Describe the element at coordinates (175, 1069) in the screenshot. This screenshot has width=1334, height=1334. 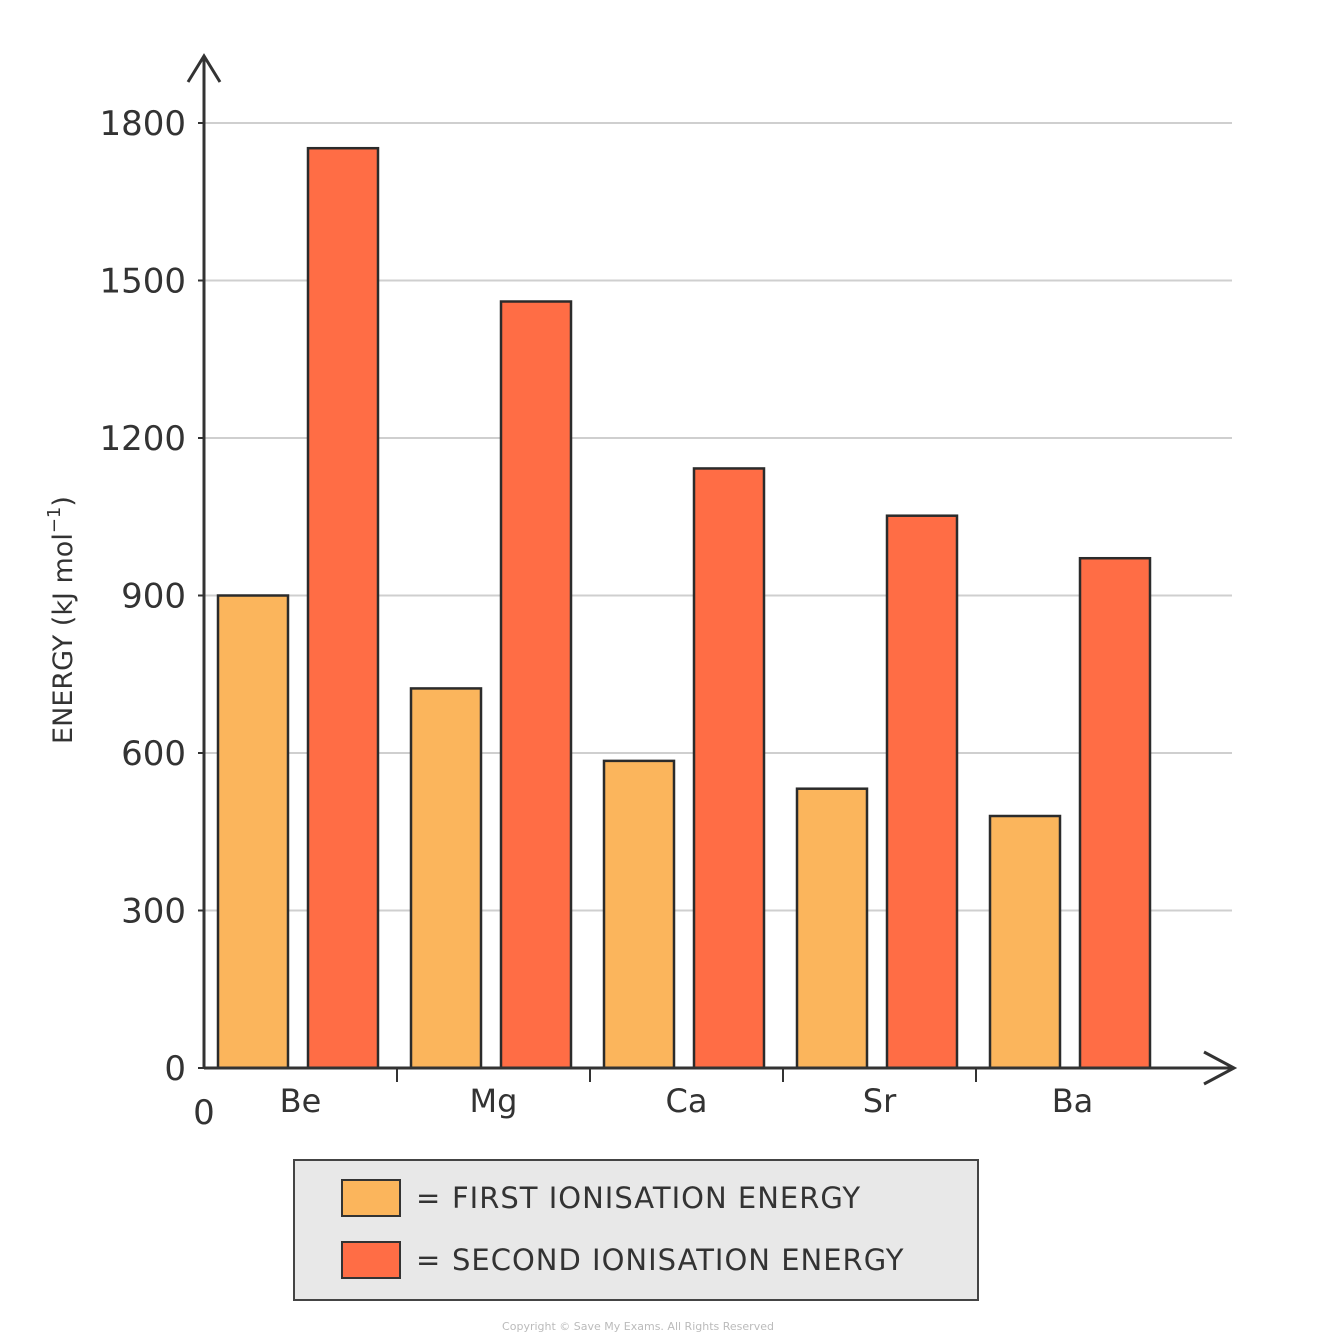
I see `y-tick-label-0: 0` at that location.